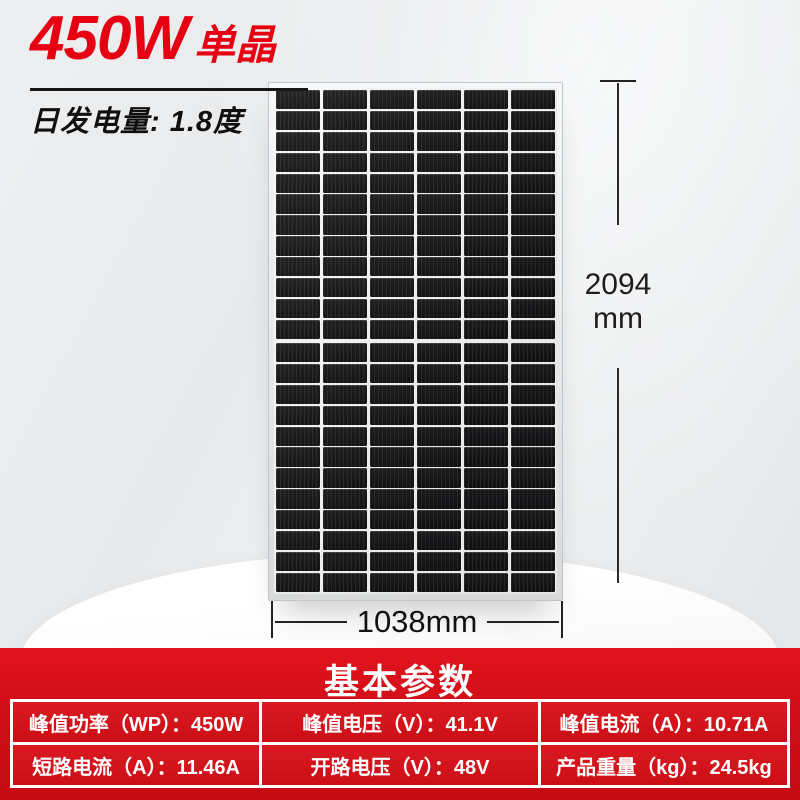 This screenshot has height=800, width=800. Describe the element at coordinates (272, 619) in the screenshot. I see `dimension-tick-left` at that location.